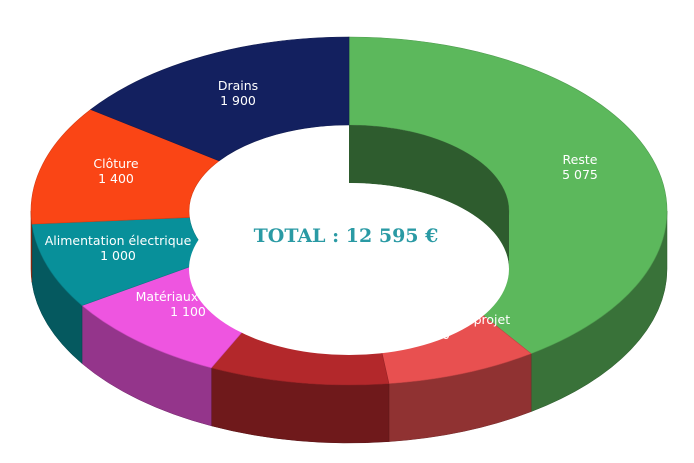 The width and height of the screenshot is (694, 463). I want to click on slice-name: Clôture, so click(116, 163).